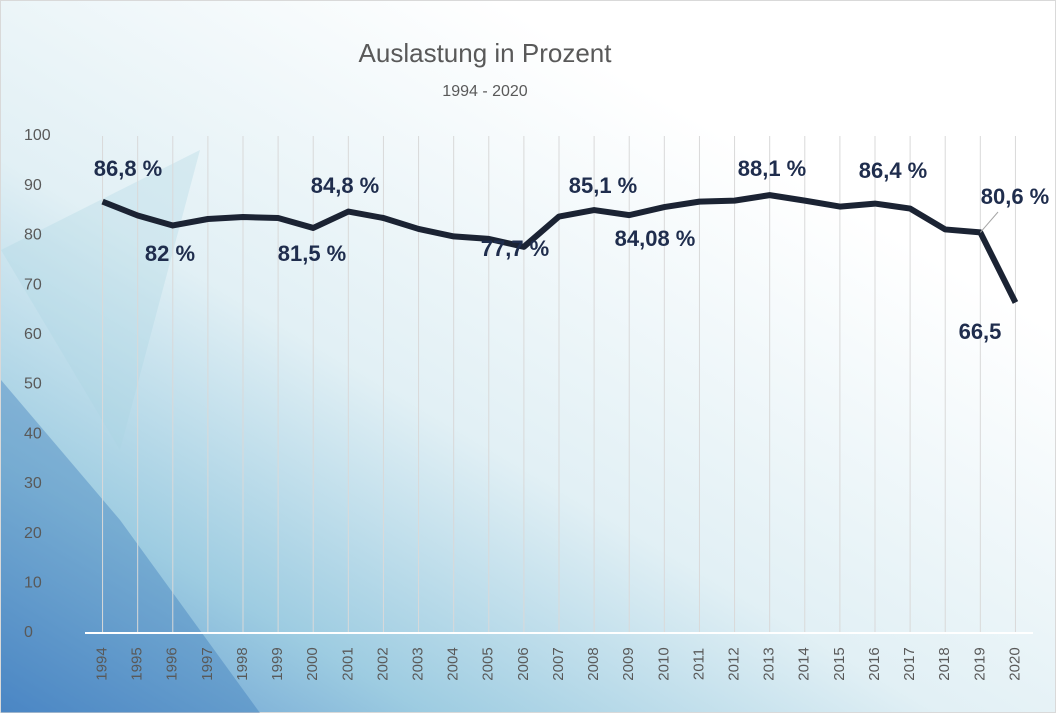 The image size is (1056, 713). Describe the element at coordinates (769, 663) in the screenshot. I see `x-tick-label: 2013` at that location.